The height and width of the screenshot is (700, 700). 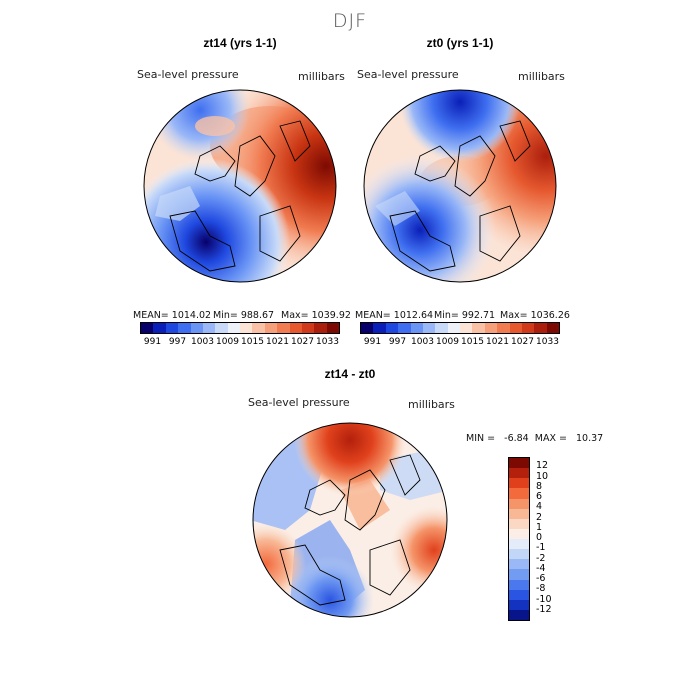 I want to click on panel2-colorbar, so click(x=460, y=328).